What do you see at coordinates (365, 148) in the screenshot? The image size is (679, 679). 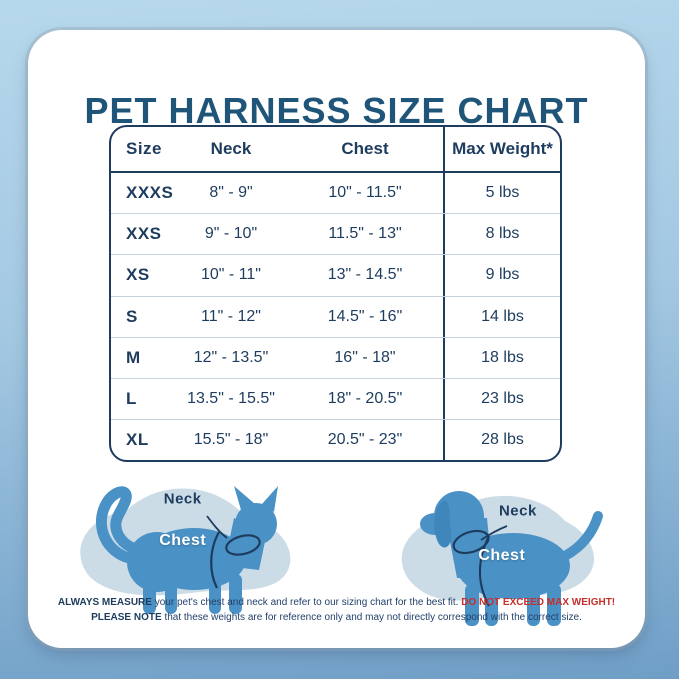 I see `header-chest: Chest` at bounding box center [365, 148].